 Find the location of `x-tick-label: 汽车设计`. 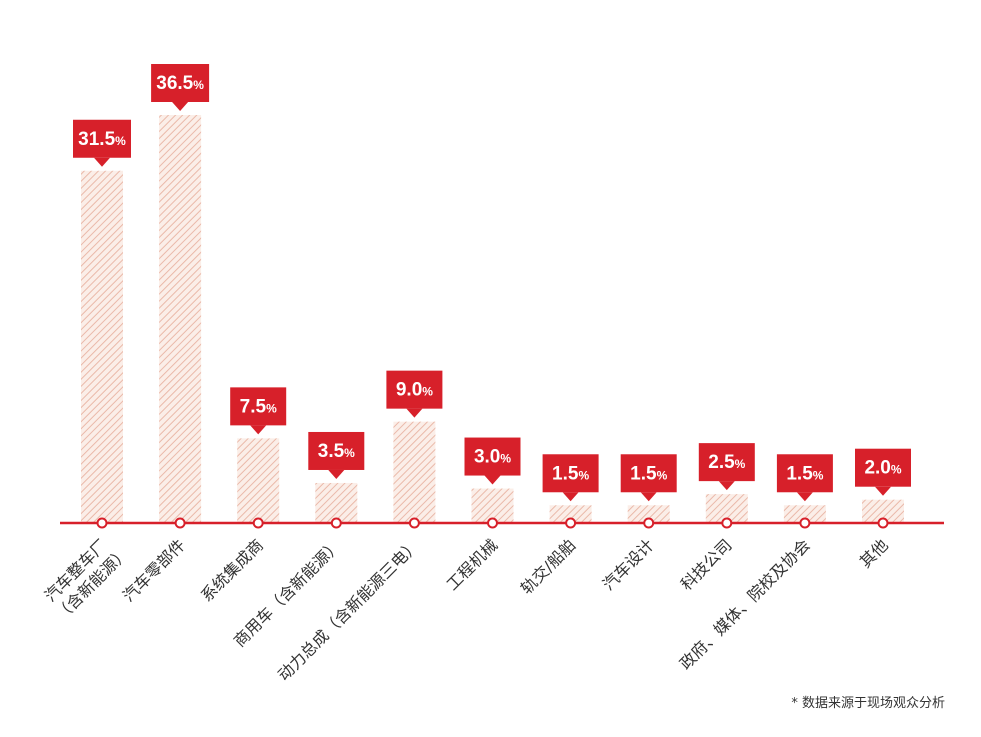

x-tick-label: 汽车设计 is located at coordinates (628, 564).